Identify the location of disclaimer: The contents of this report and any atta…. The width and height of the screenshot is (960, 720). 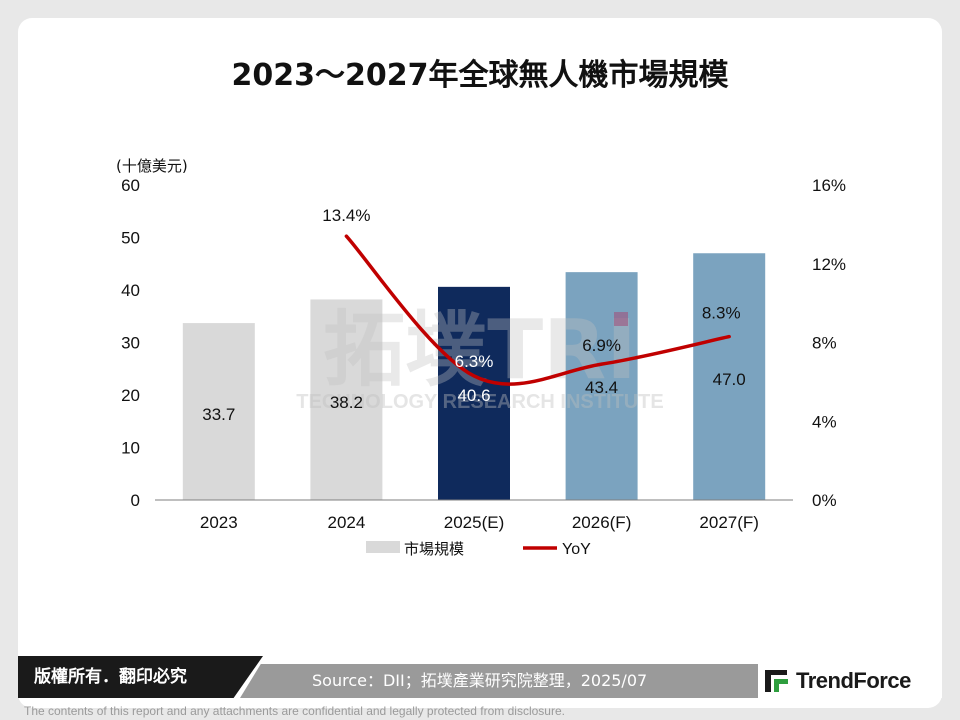
(294, 711).